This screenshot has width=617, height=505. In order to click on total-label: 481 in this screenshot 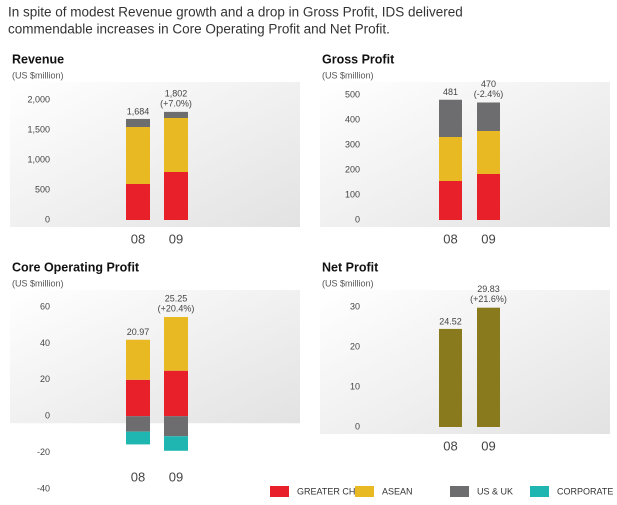, I will do `click(450, 92)`.